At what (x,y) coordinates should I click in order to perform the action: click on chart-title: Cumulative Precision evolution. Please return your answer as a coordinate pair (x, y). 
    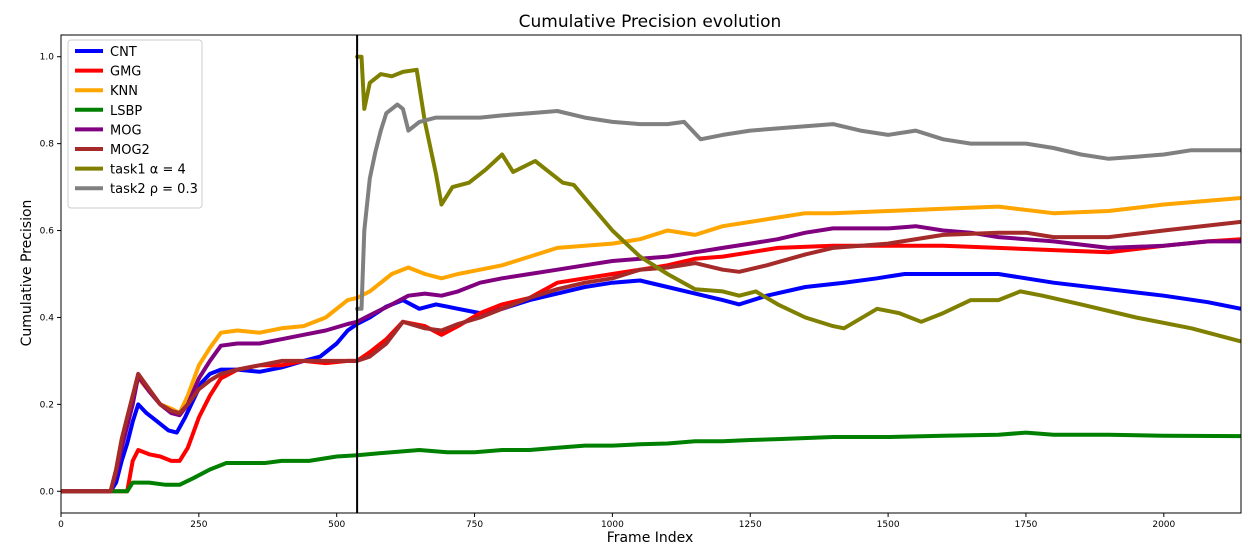
    Looking at the image, I should click on (650, 22).